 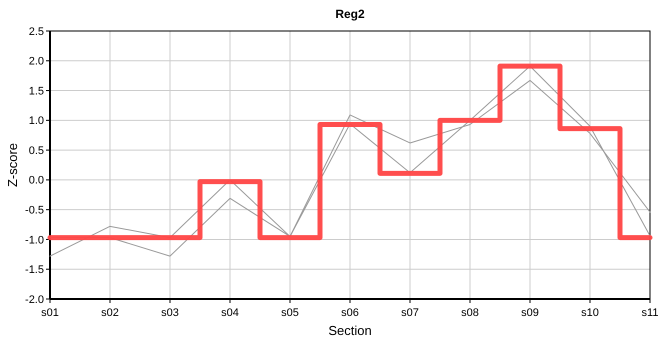 I want to click on x-tick-label: s01, so click(x=50, y=313).